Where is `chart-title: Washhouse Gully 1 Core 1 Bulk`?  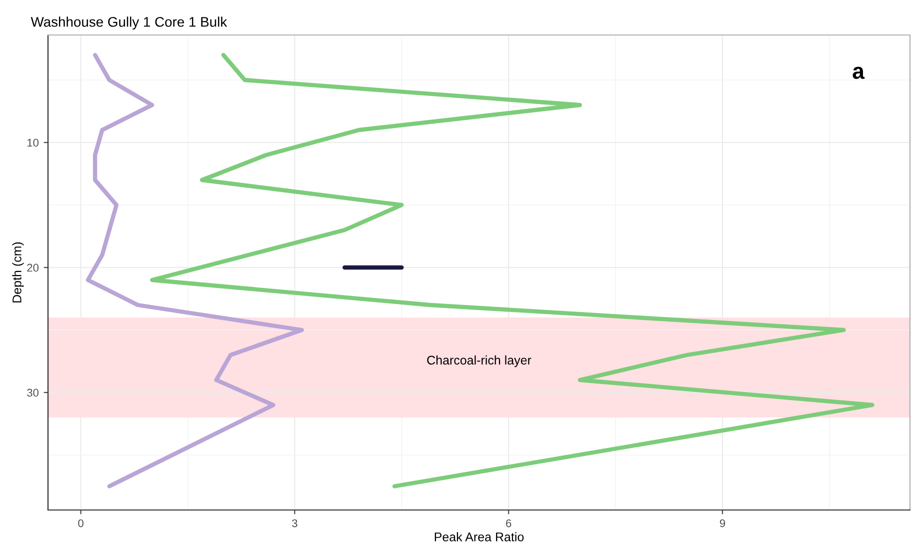
chart-title: Washhouse Gully 1 Core 1 Bulk is located at coordinates (129, 23).